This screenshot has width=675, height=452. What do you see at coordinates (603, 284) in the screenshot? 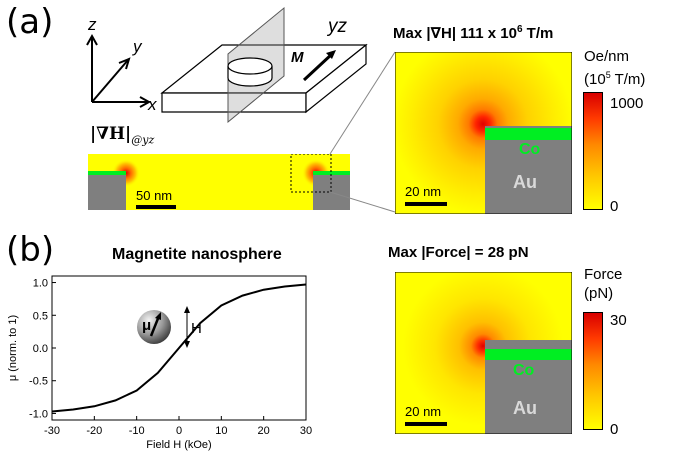
I see `colorbar-b-unit: Force (pN)` at bounding box center [603, 284].